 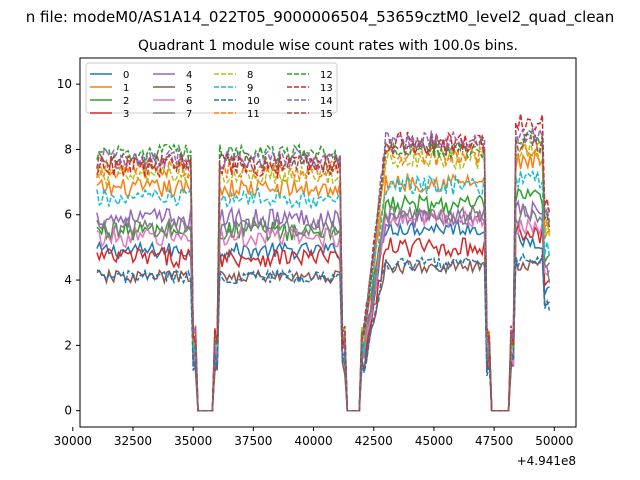 I want to click on legend-label-7: 7, so click(x=189, y=114).